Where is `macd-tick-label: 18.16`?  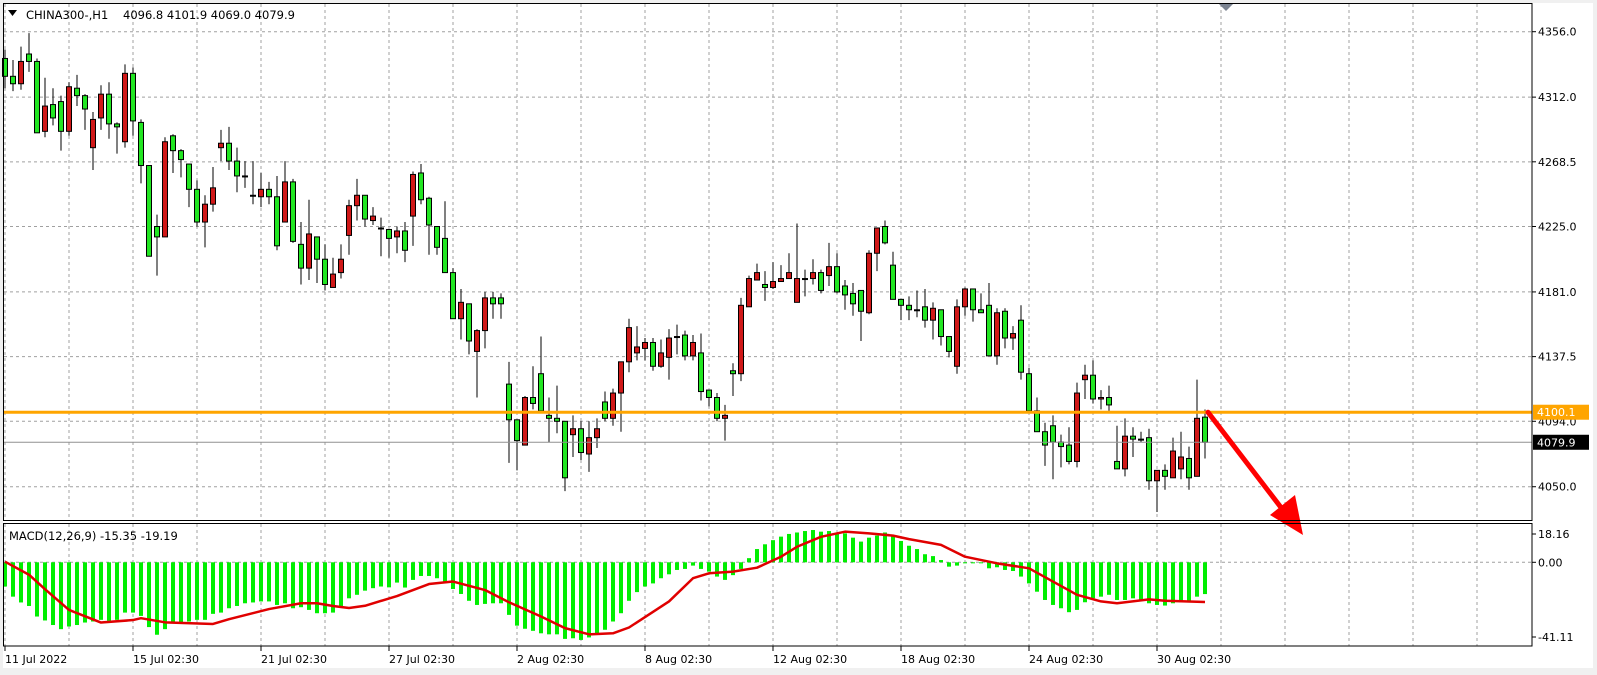
macd-tick-label: 18.16 is located at coordinates (1554, 534).